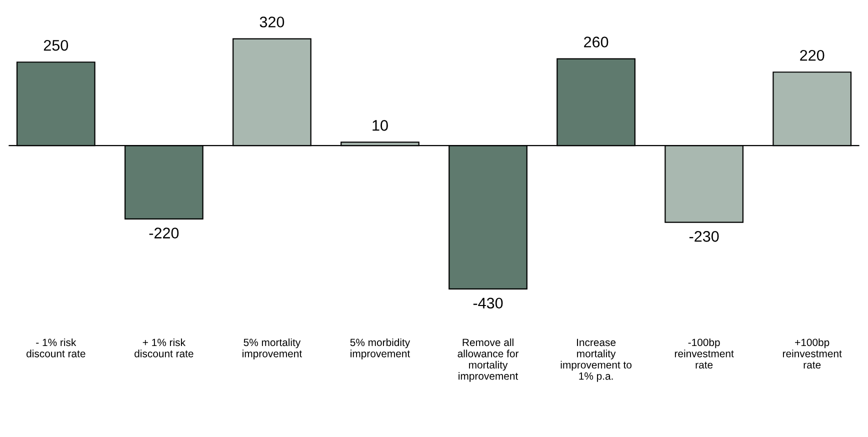  What do you see at coordinates (272, 22) in the screenshot?
I see `data-label: 320` at bounding box center [272, 22].